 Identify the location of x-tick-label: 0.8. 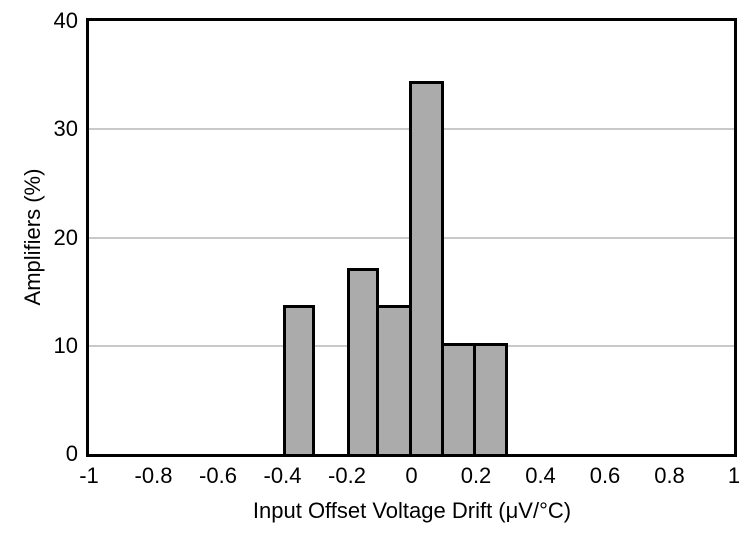
(669, 475).